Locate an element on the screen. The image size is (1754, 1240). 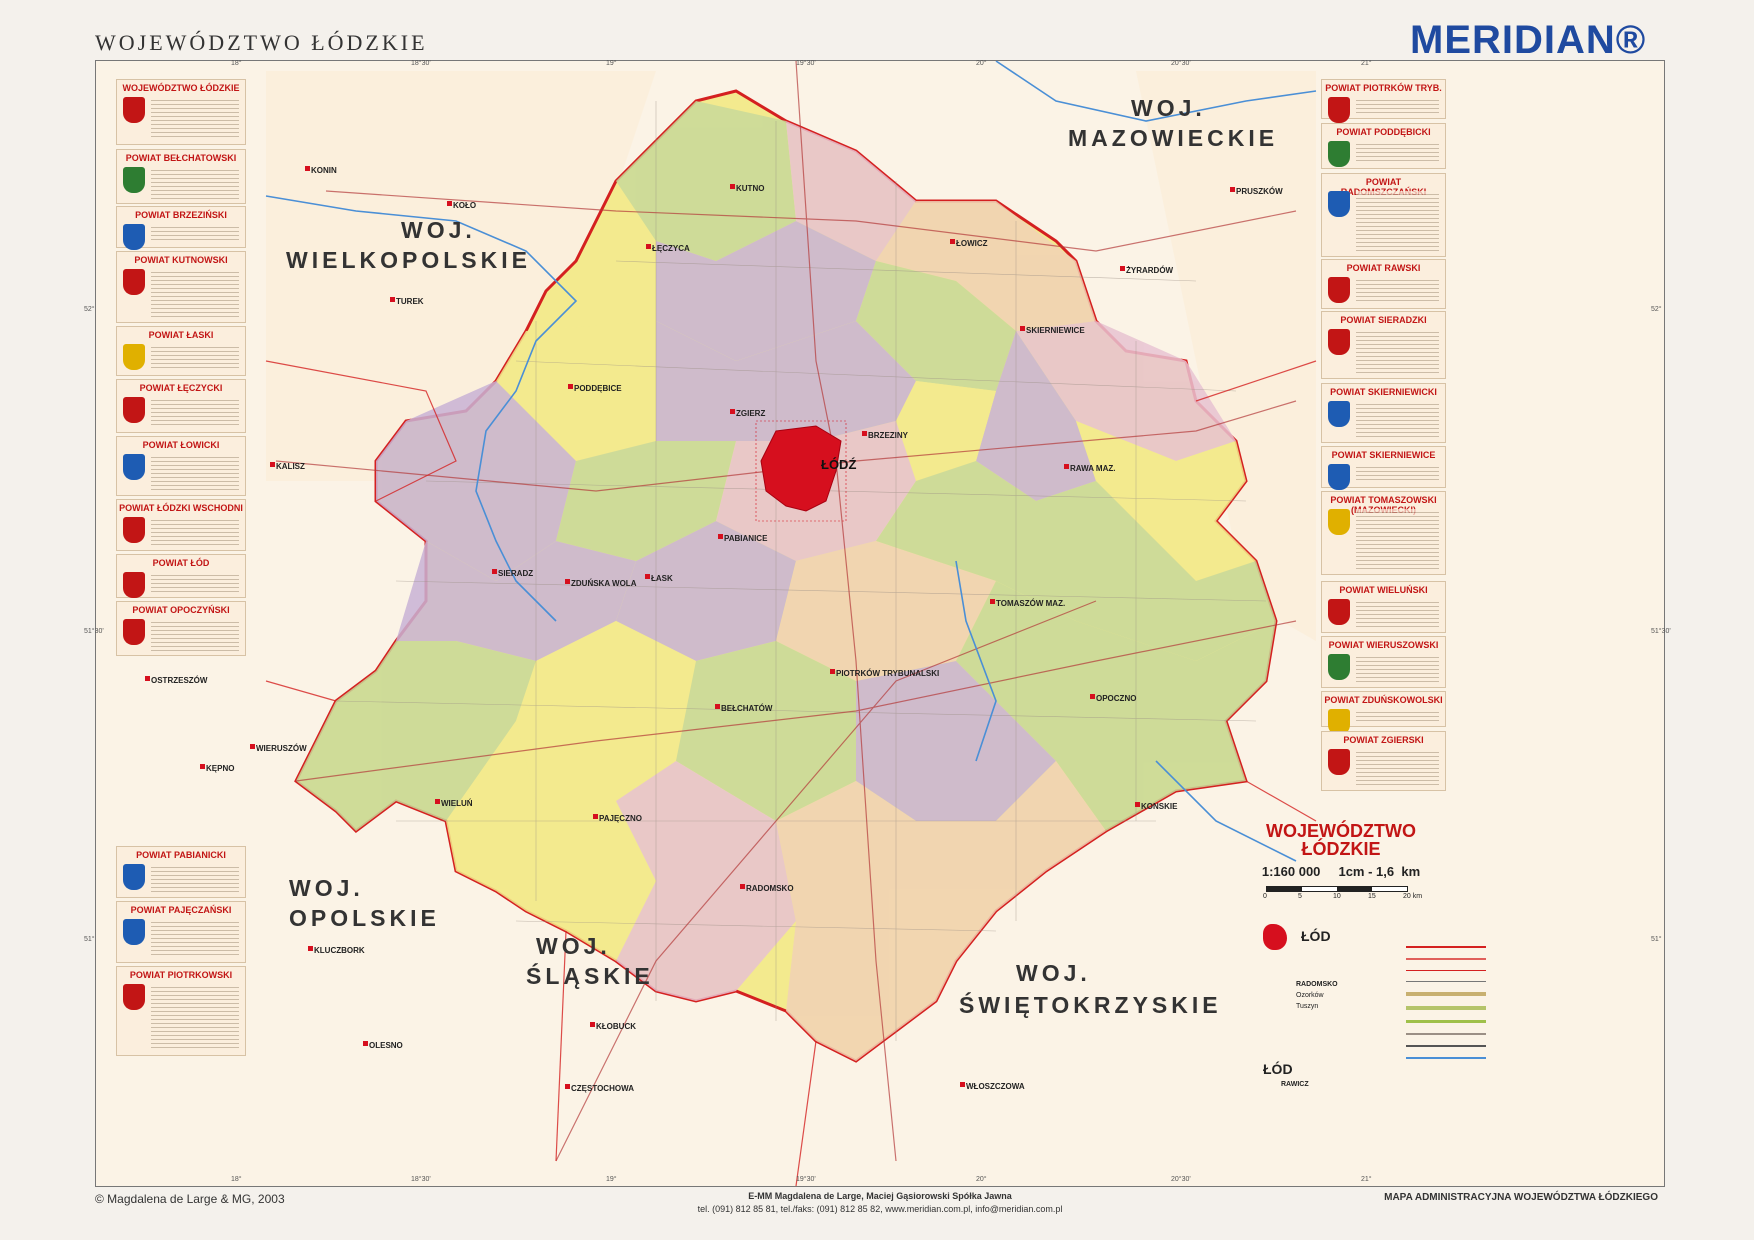
city-label: KOŁO is located at coordinates (464, 205).